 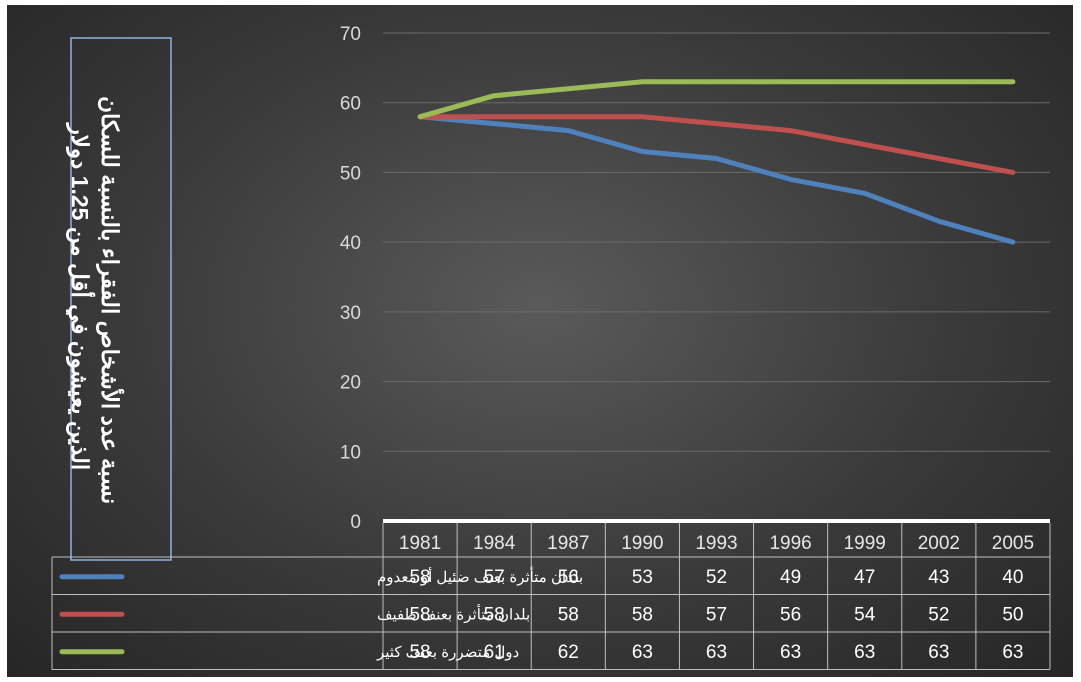 I want to click on y-axis-title-line-1: نسبة عدد الأشخاص الفقراء بالنسبة للسكان, so click(x=110, y=300).